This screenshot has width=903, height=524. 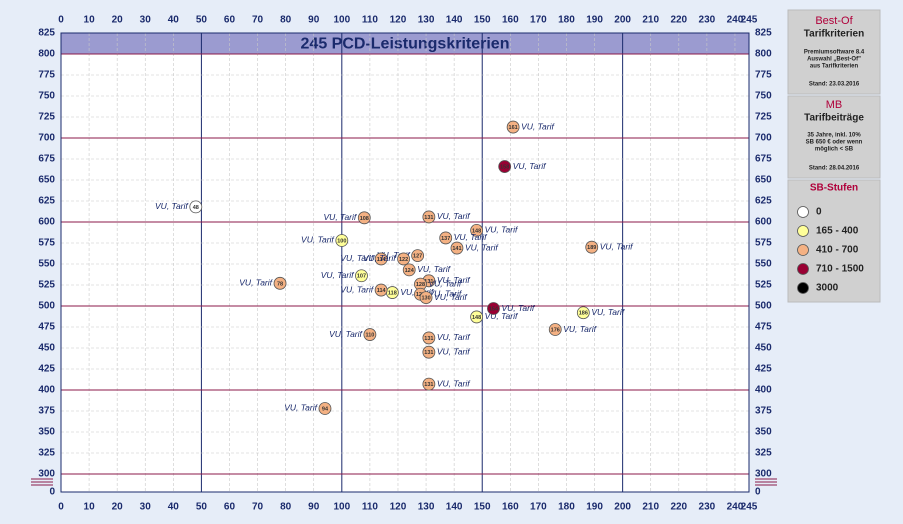 What do you see at coordinates (834, 53) in the screenshot?
I see `panel-line: Premiumsoftware 8.4` at bounding box center [834, 53].